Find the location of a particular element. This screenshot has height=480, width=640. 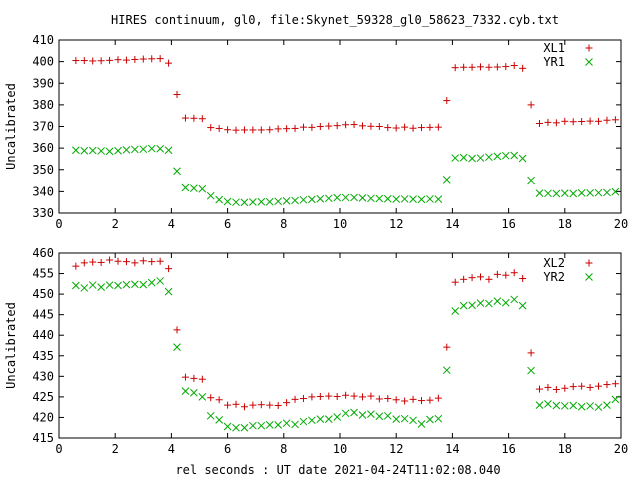

x-tick-label: 18 is located at coordinates (565, 449).